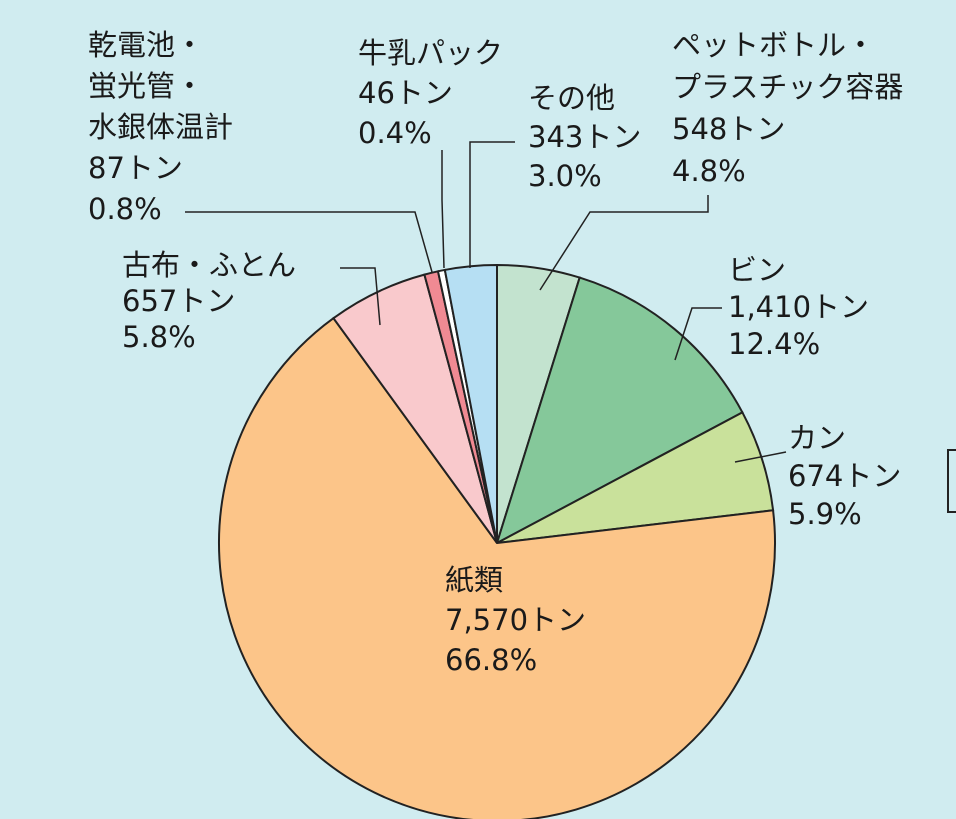 Image resolution: width=956 pixels, height=819 pixels. I want to click on tons-label: 674トン, so click(844, 476).